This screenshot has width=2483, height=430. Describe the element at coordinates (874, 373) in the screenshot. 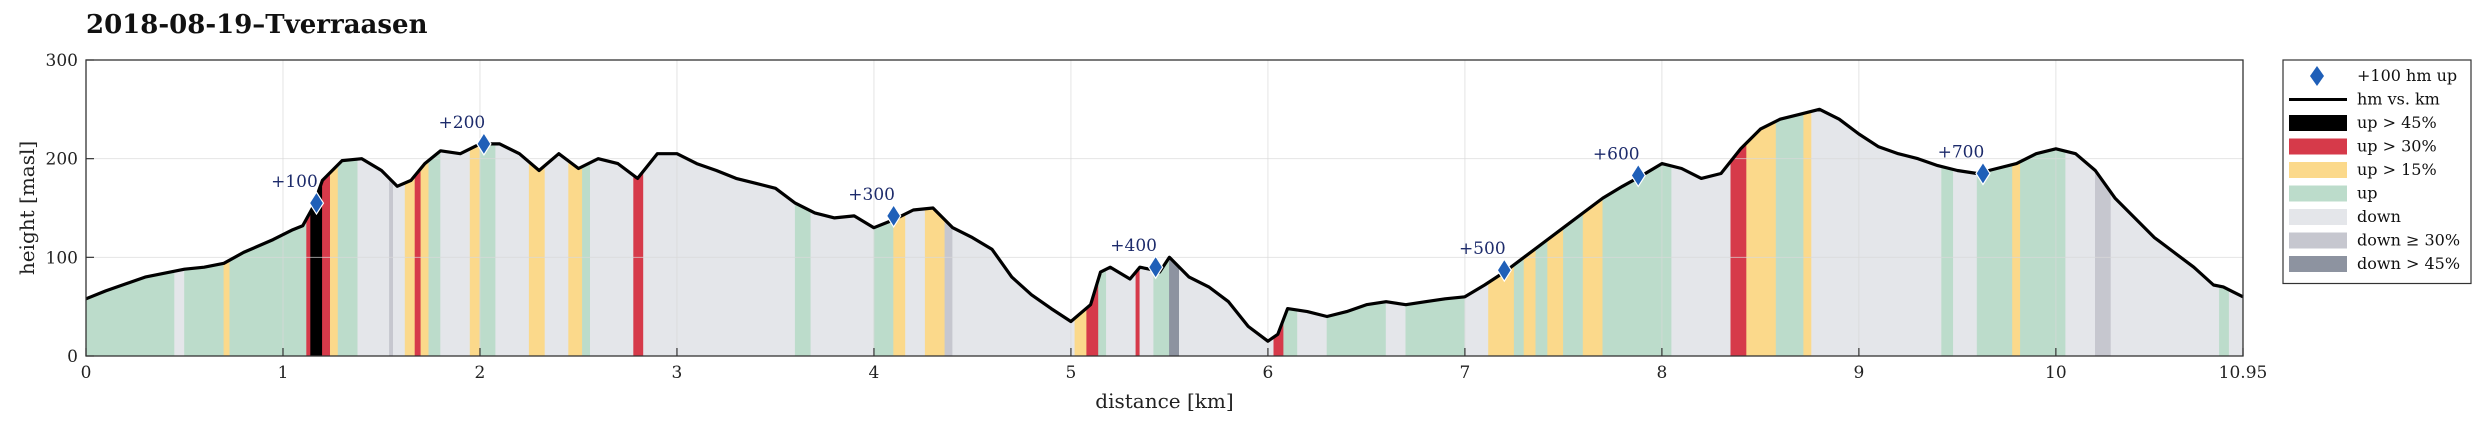

I see `x-tick-label: 4` at that location.